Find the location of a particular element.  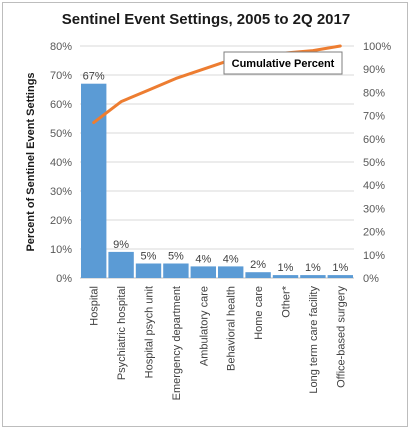

y2-tick-label: 90% is located at coordinates (374, 70).